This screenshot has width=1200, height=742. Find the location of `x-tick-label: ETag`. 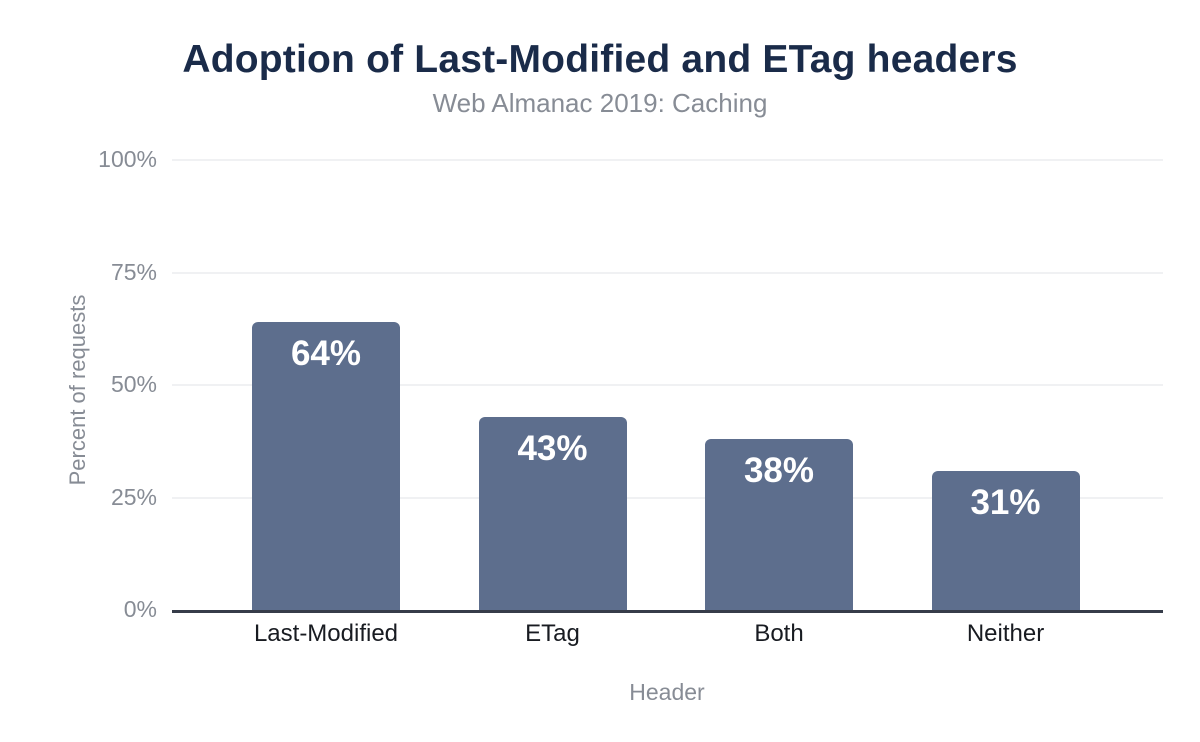

x-tick-label: ETag is located at coordinates (552, 633).